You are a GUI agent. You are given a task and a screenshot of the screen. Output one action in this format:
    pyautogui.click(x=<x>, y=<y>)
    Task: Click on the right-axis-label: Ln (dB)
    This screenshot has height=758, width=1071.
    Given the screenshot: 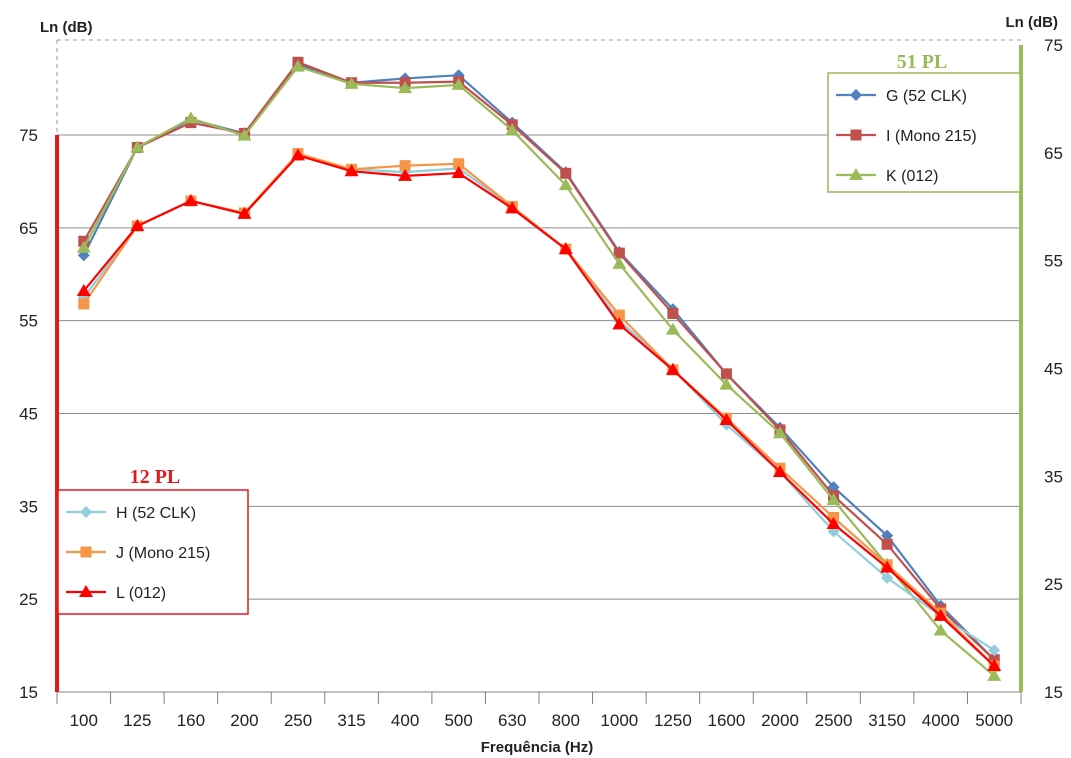 What is the action you would take?
    pyautogui.click(x=1032, y=22)
    